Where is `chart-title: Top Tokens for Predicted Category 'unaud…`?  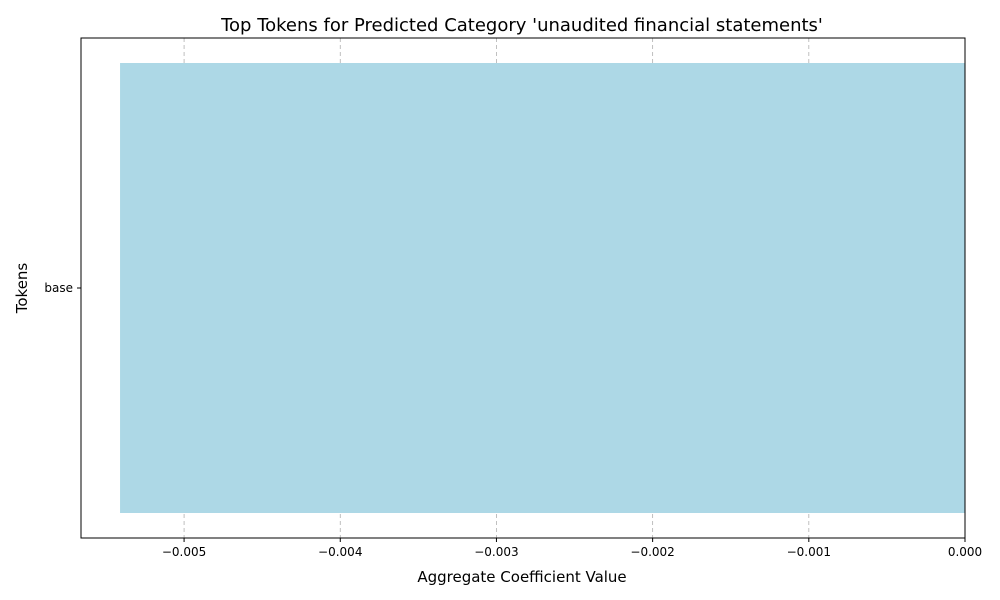 chart-title: Top Tokens for Predicted Category 'unaud… is located at coordinates (521, 25).